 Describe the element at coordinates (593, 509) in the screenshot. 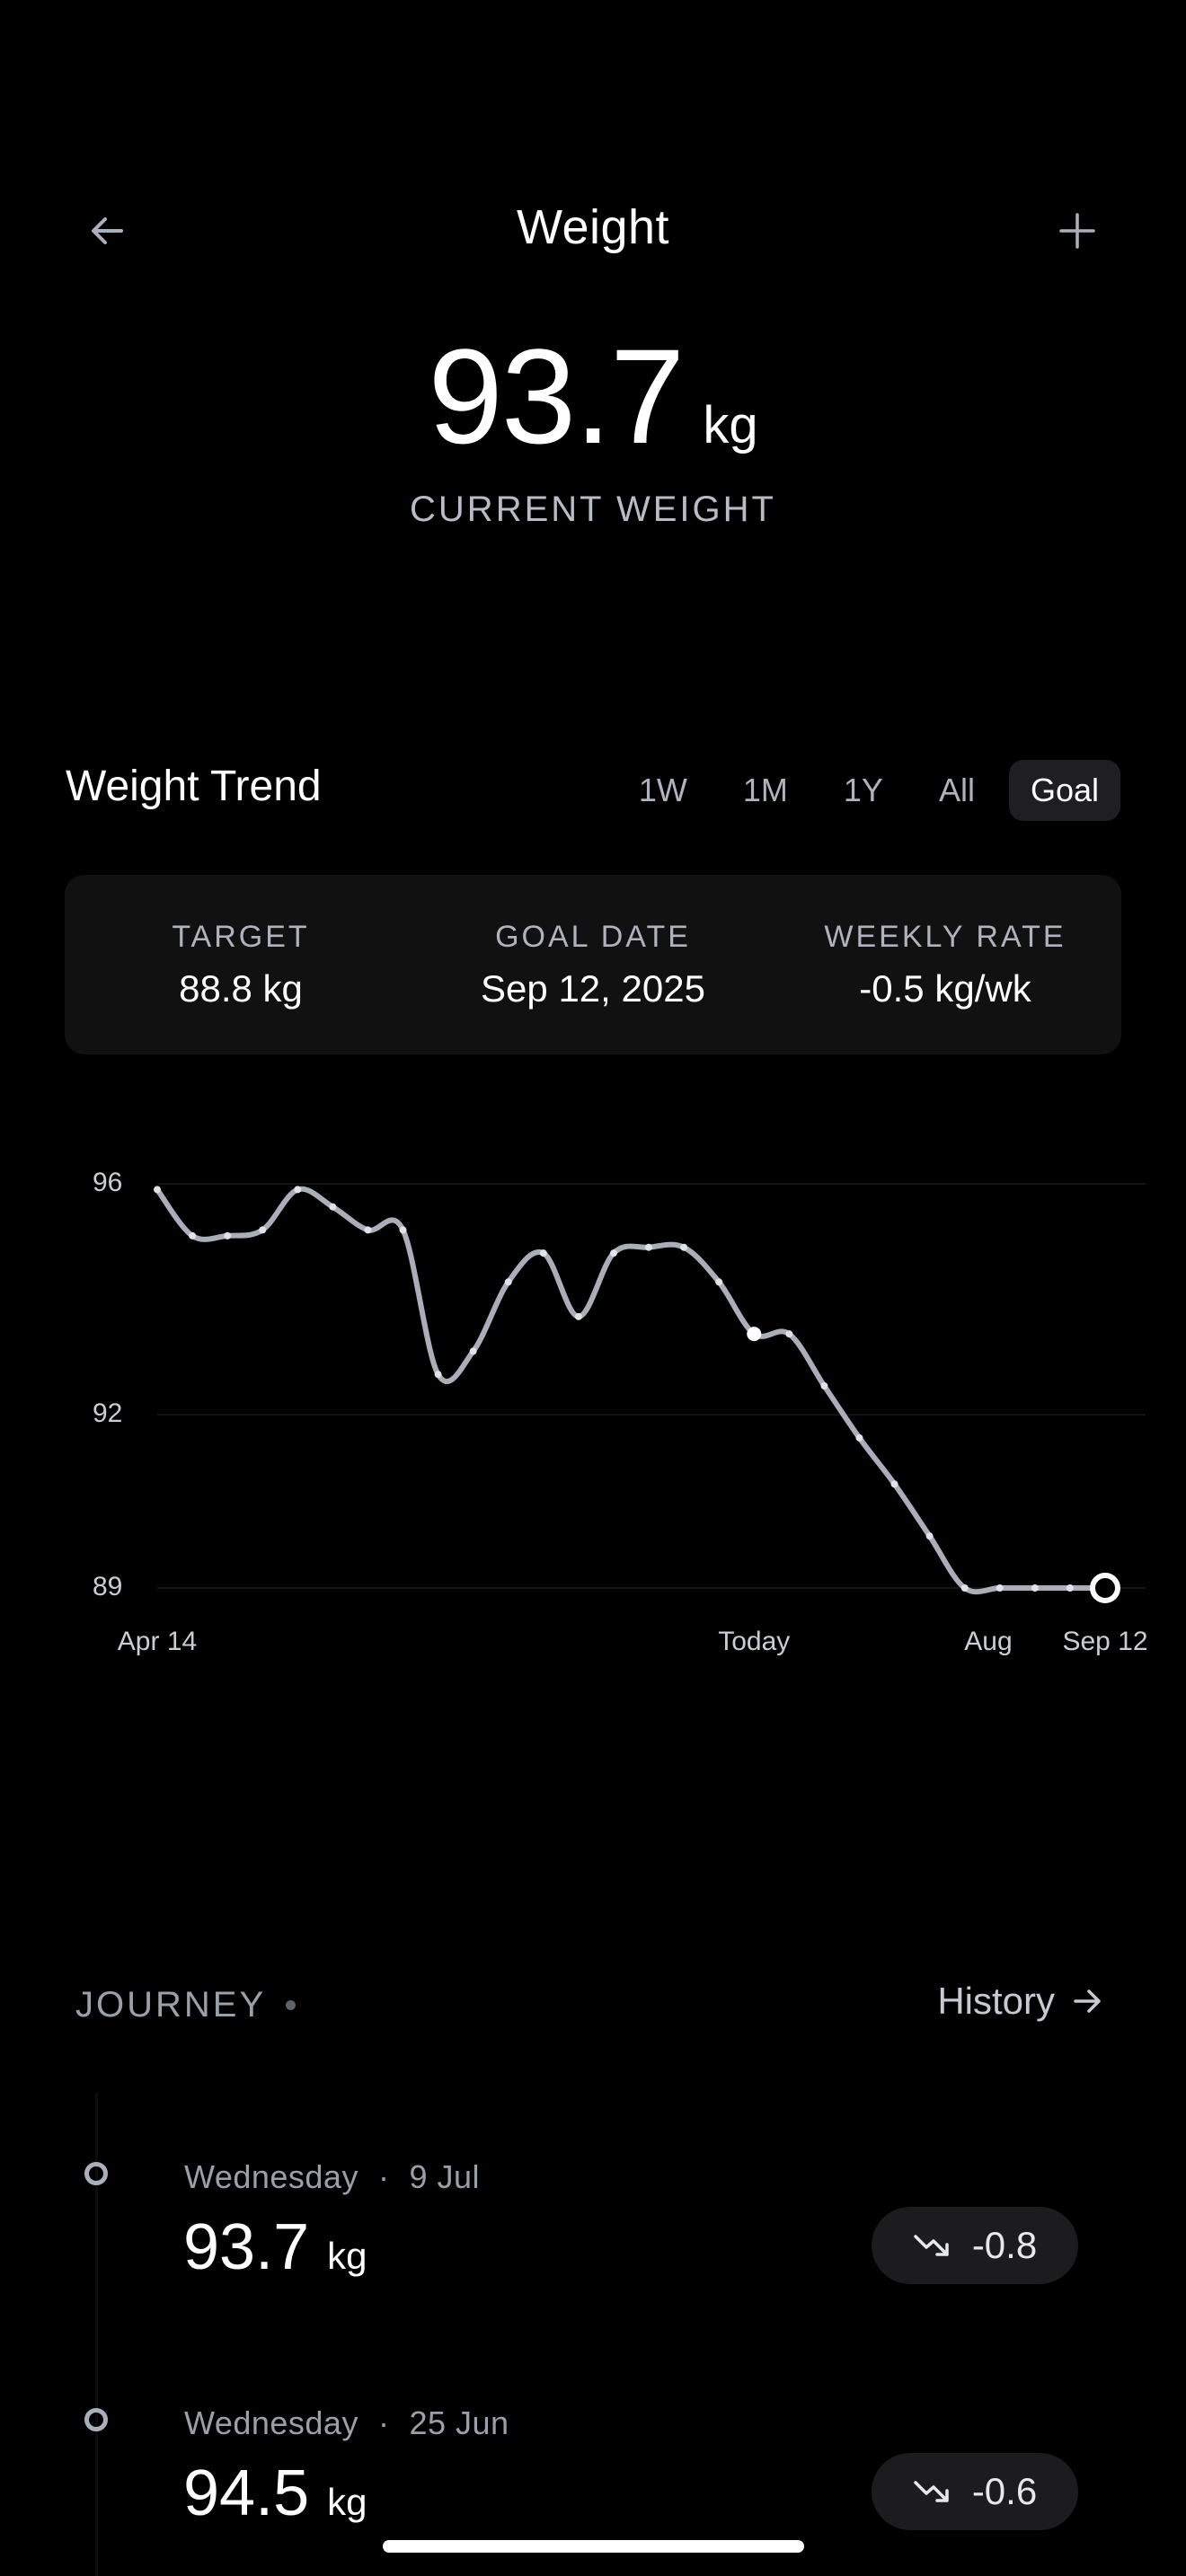

I see `current-weight-label: CURRENT WEIGHT` at that location.